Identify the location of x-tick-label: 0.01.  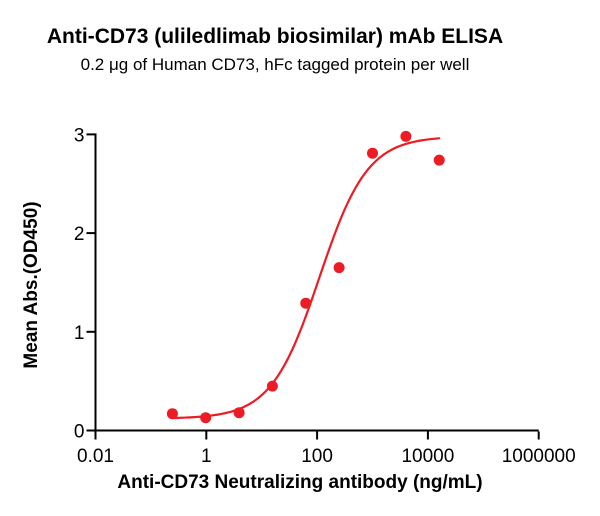
(95, 456).